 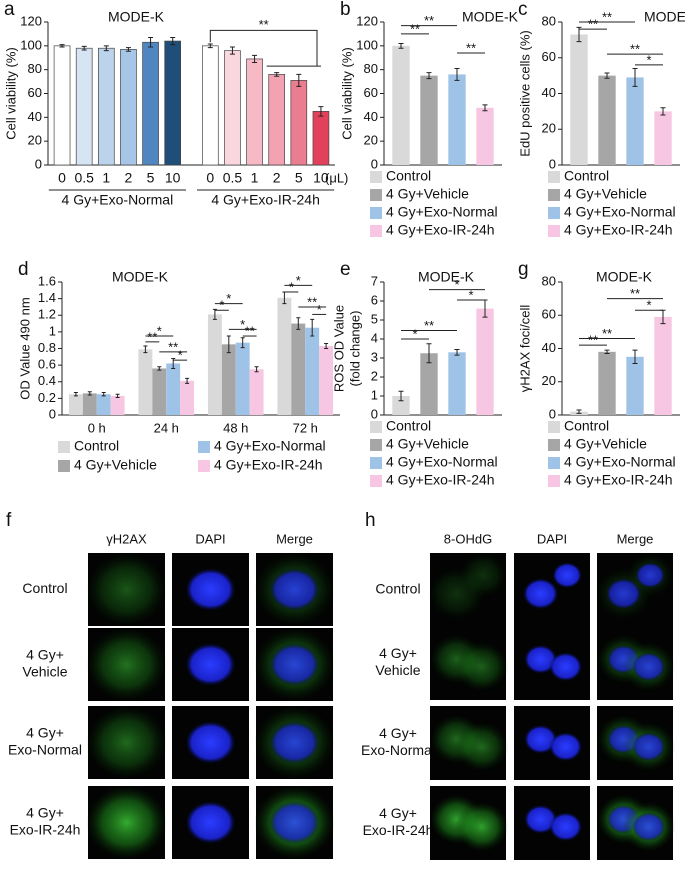 I want to click on row-label: Exo-IR-24h, so click(x=45, y=830).